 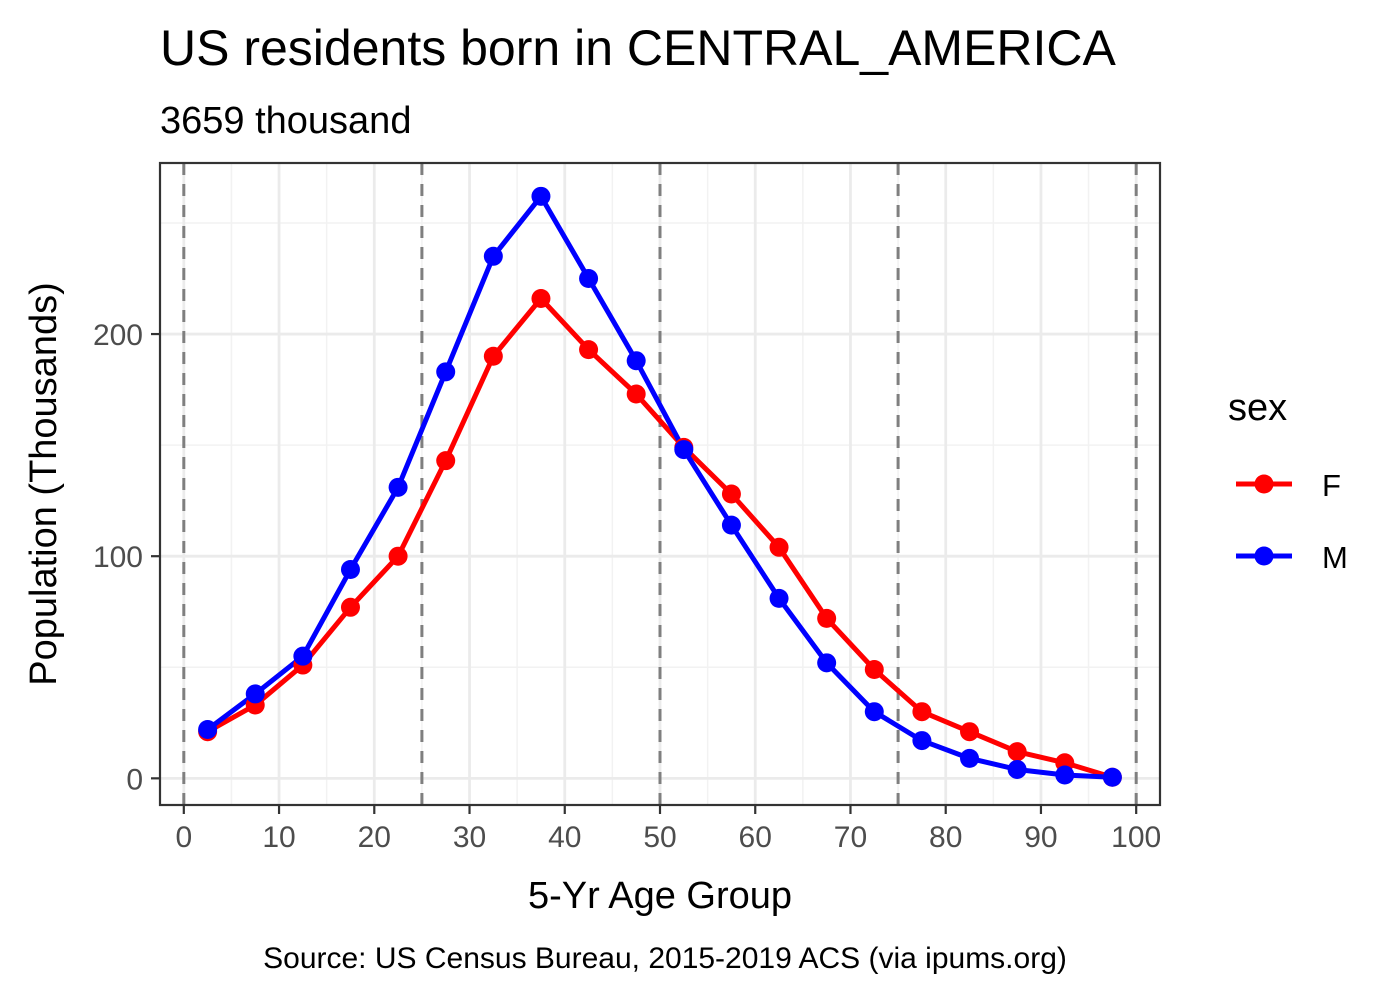 What do you see at coordinates (1264, 556) in the screenshot?
I see `legend-key-point-M` at bounding box center [1264, 556].